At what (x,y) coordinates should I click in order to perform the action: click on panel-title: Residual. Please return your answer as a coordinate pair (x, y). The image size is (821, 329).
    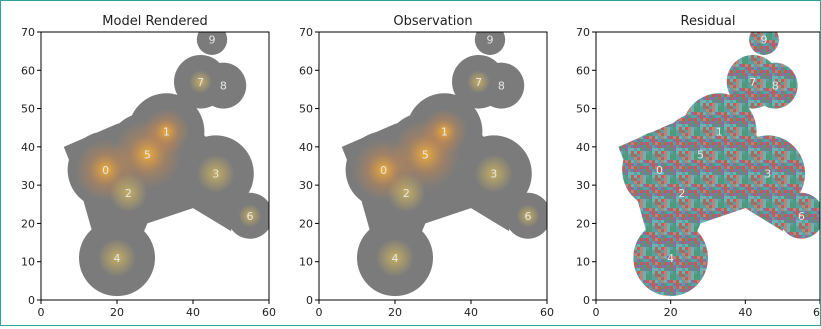
    Looking at the image, I should click on (708, 21).